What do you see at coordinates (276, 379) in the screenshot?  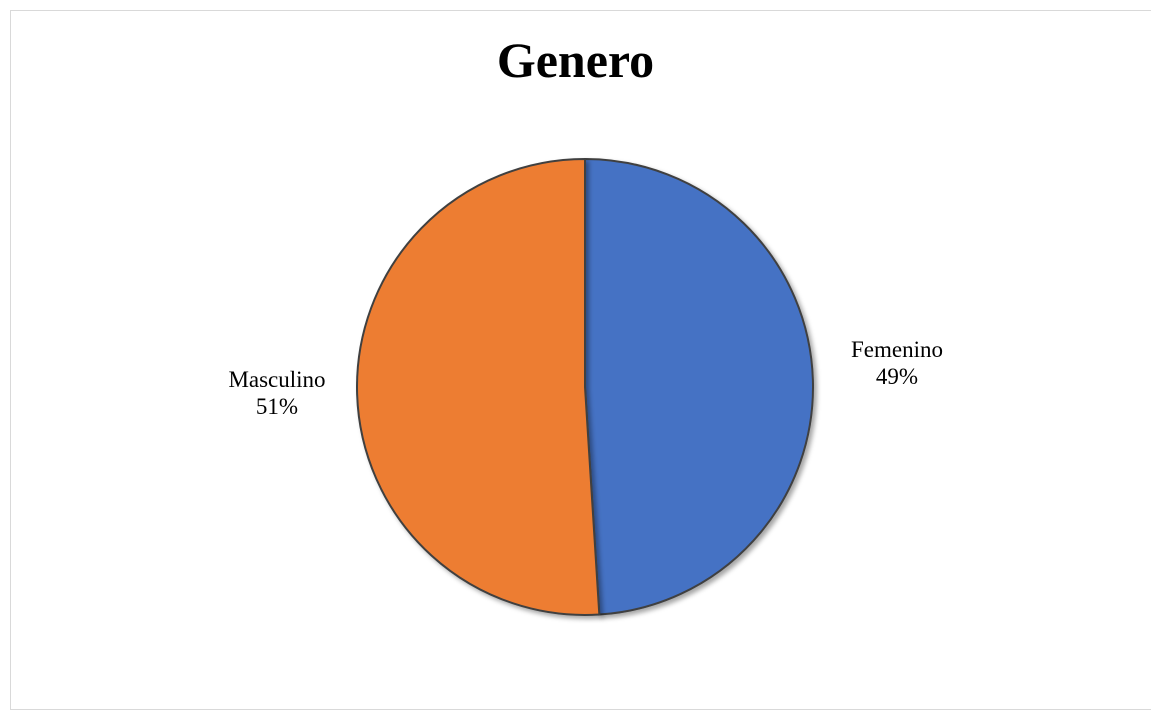 I see `data-label-name: Masculino` at bounding box center [276, 379].